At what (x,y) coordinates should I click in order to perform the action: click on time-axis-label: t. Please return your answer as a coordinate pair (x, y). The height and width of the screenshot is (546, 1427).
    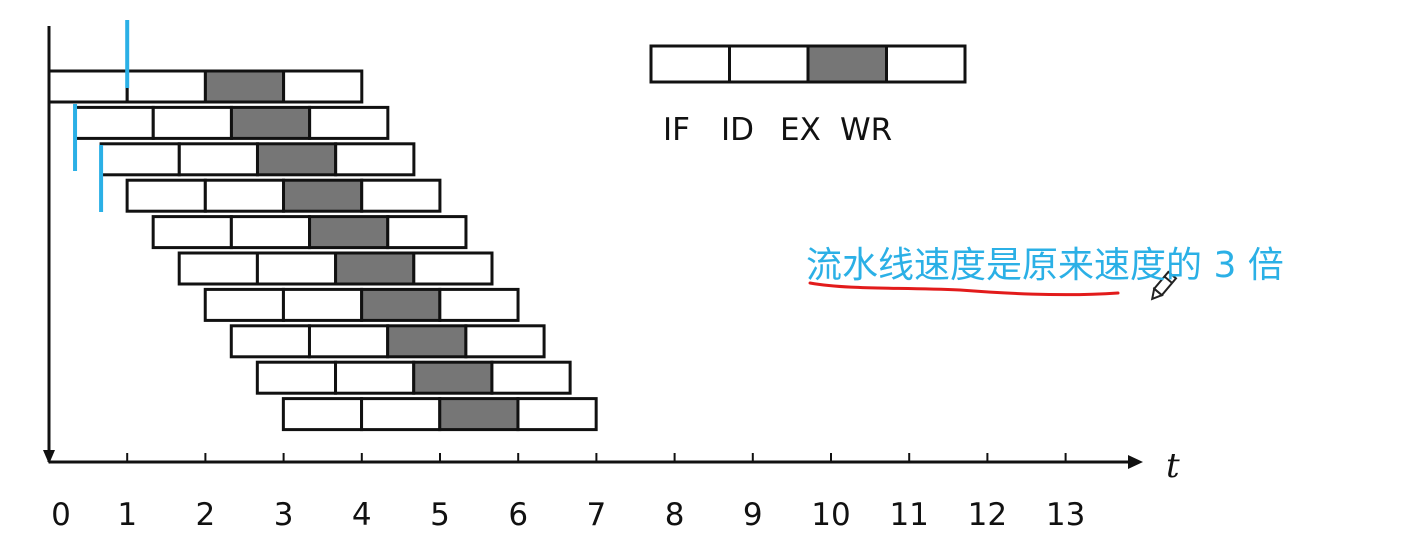
    Looking at the image, I should click on (1173, 466).